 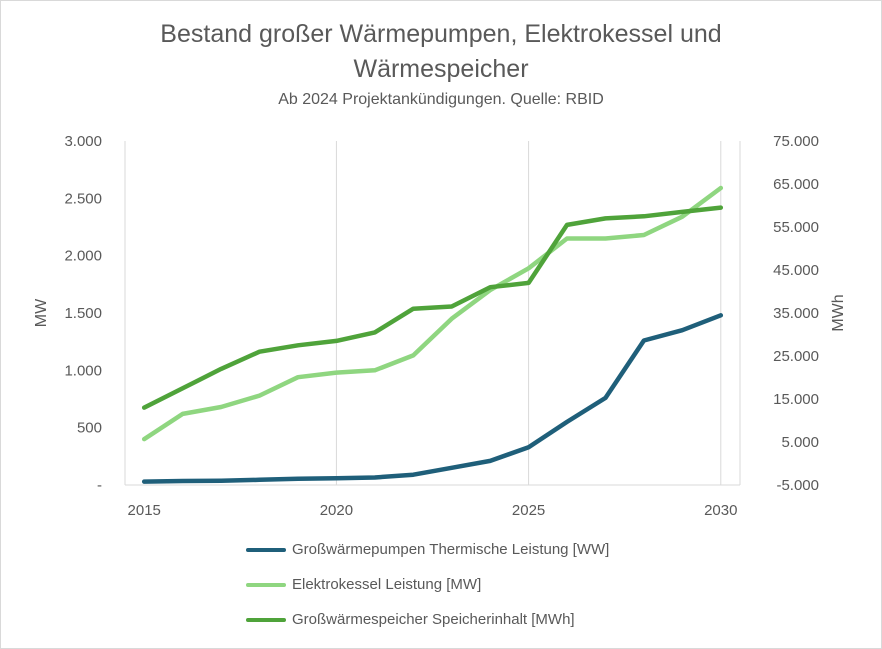 I want to click on x-tick-label: 2025, so click(x=528, y=510).